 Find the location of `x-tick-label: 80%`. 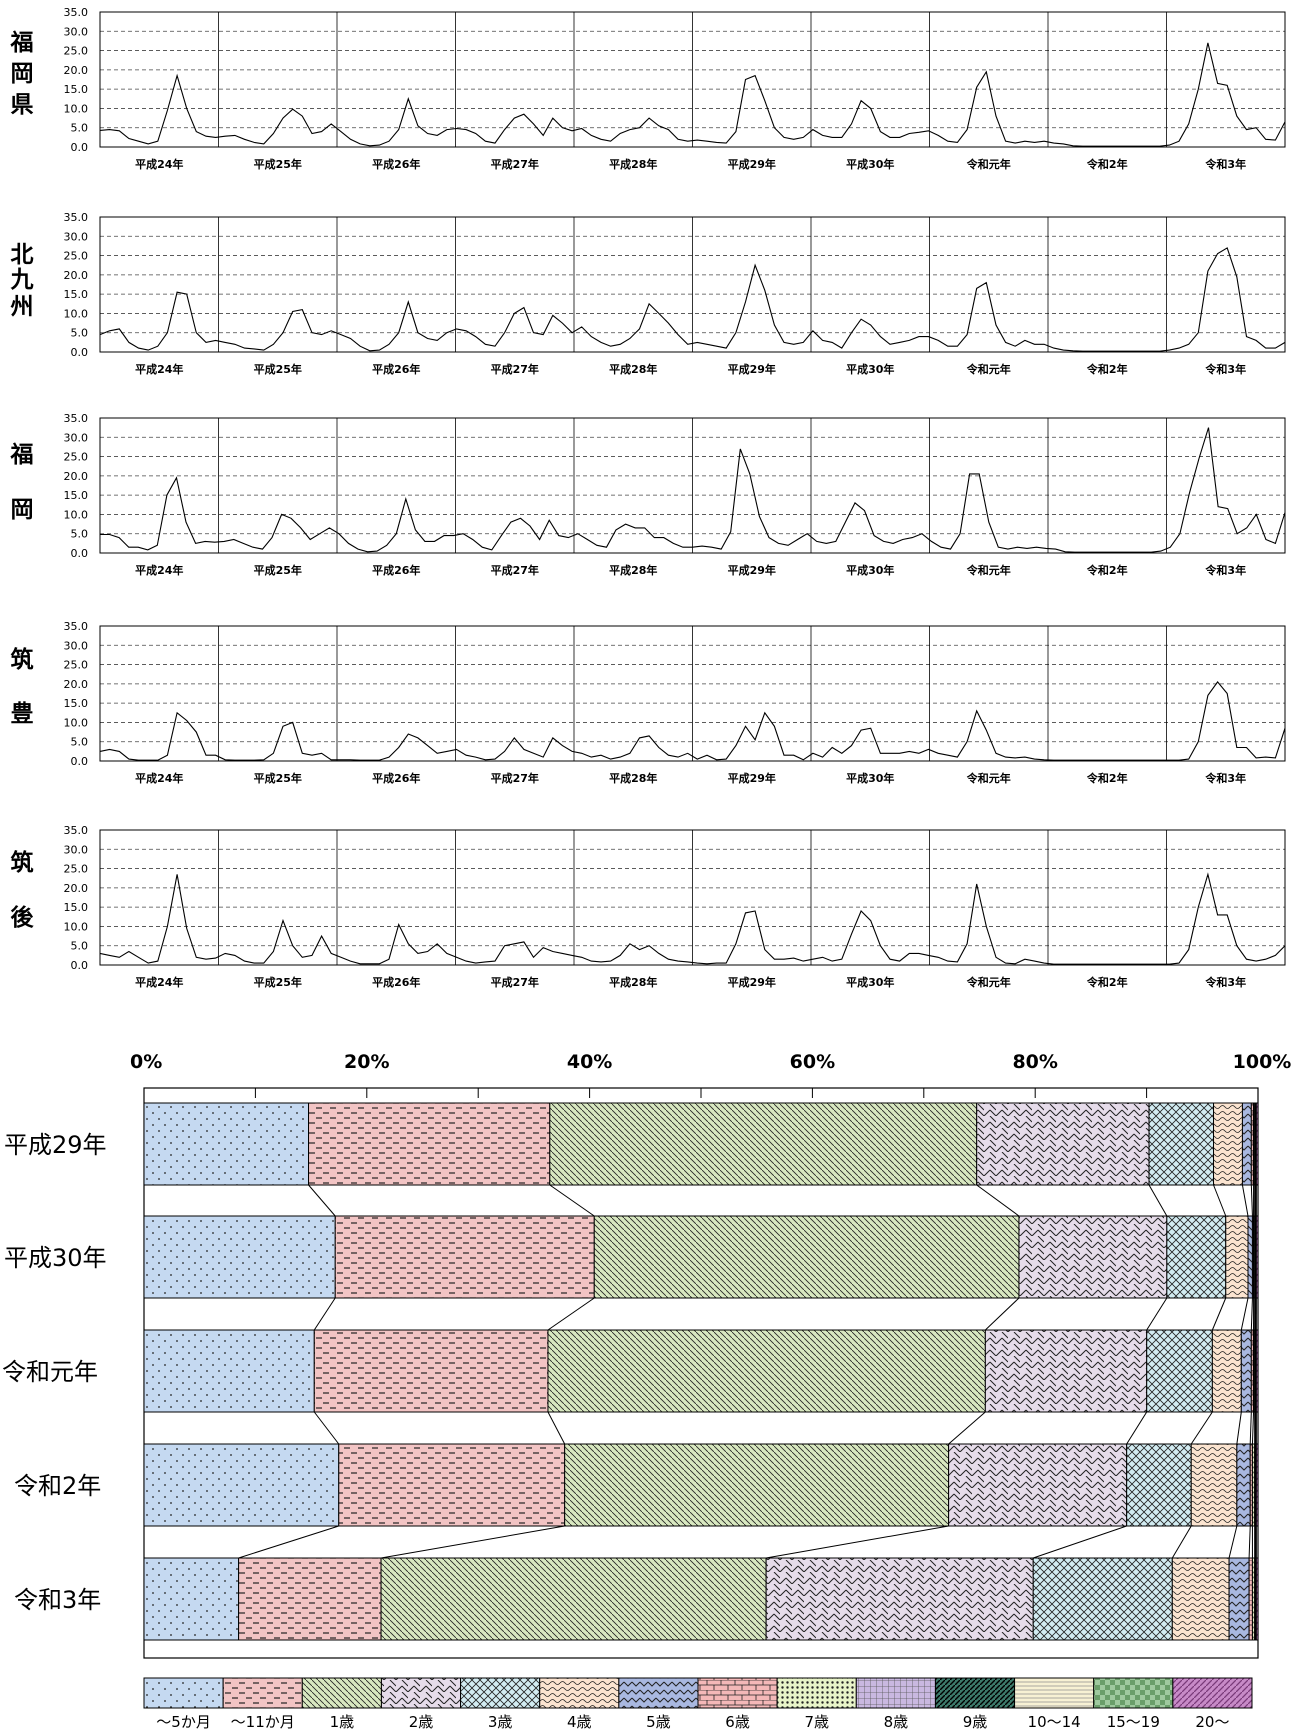

x-tick-label: 80% is located at coordinates (1034, 1062).